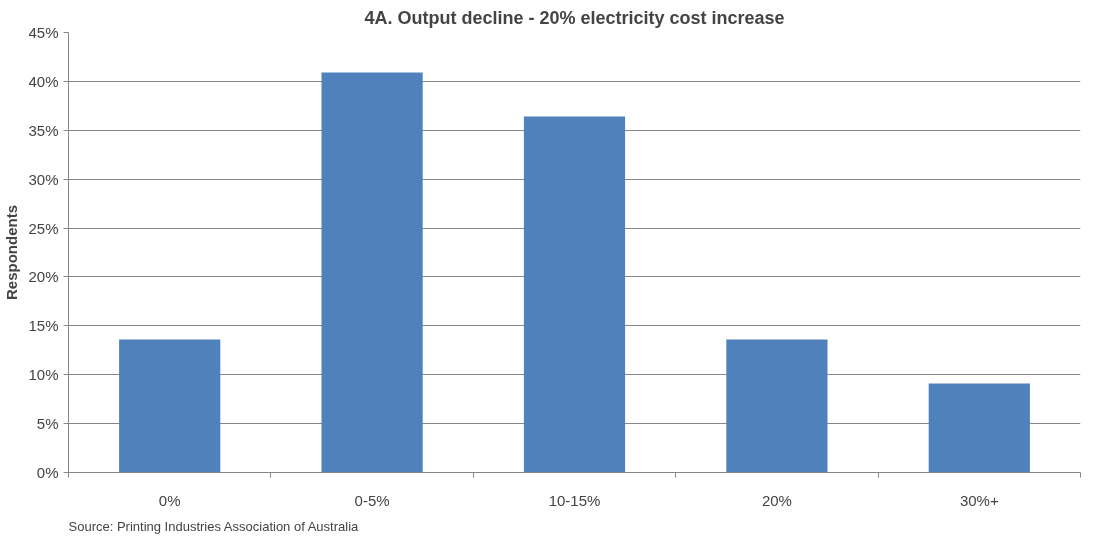 This screenshot has height=544, width=1096. Describe the element at coordinates (214, 526) in the screenshot. I see `source-note: Source: Printing Industries Association of Australia` at that location.